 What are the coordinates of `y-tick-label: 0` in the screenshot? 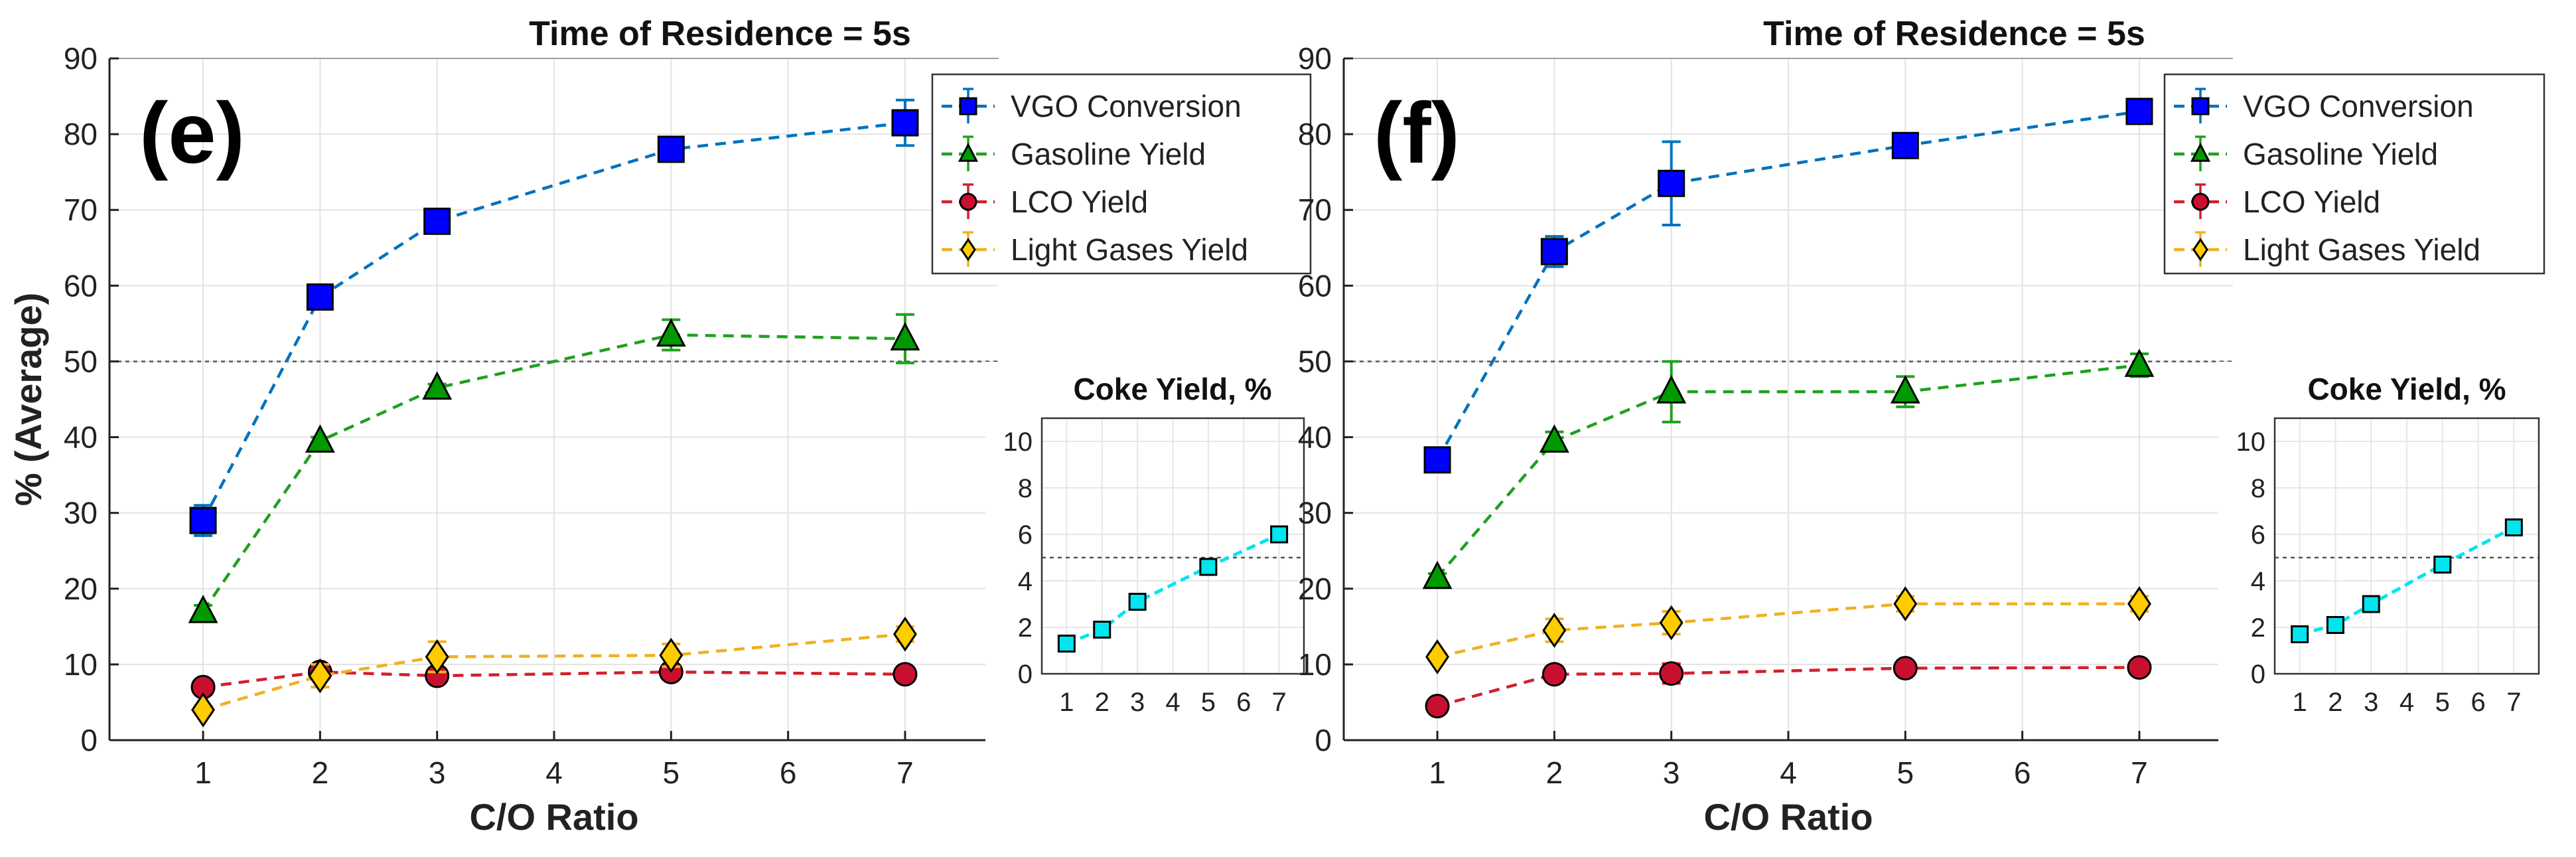 It's located at (1324, 740).